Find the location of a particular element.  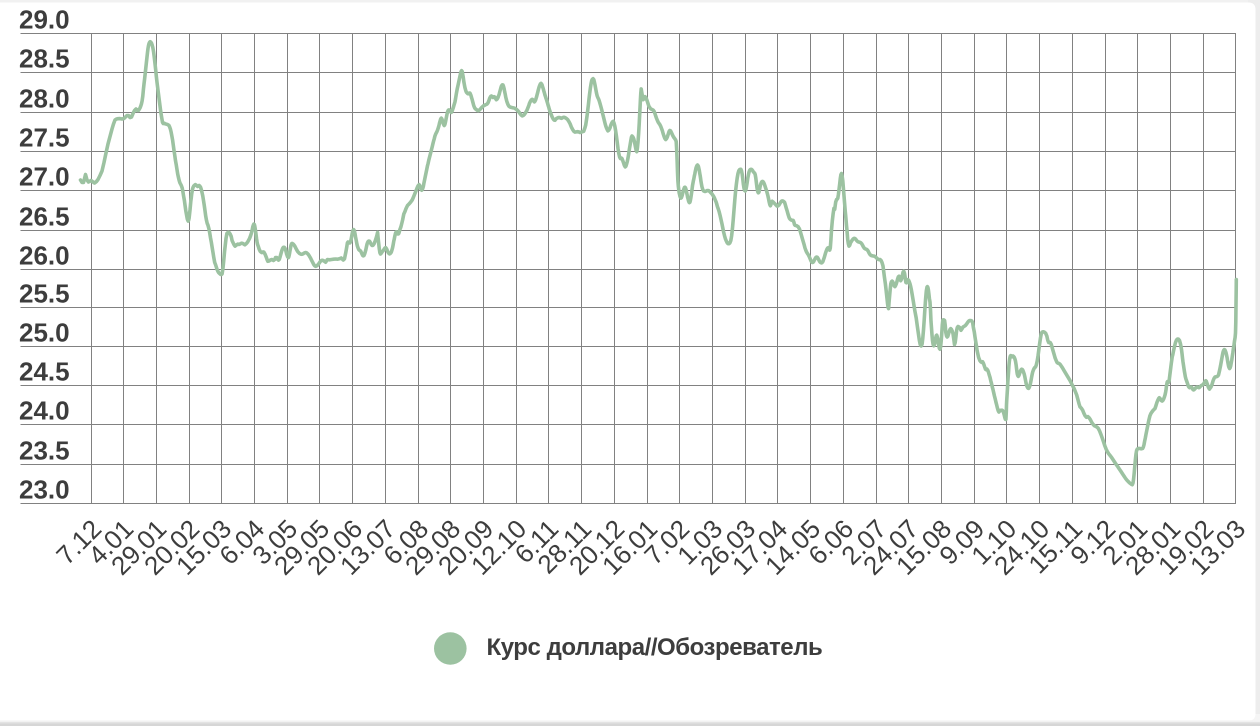

svg-text: 28.5 is located at coordinates (44, 59).